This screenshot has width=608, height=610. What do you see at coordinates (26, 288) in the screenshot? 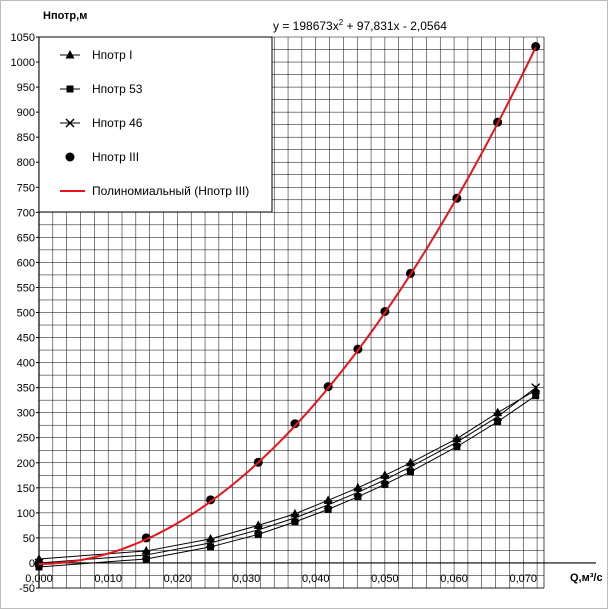
I see `y-tick-label: 550` at bounding box center [26, 288].